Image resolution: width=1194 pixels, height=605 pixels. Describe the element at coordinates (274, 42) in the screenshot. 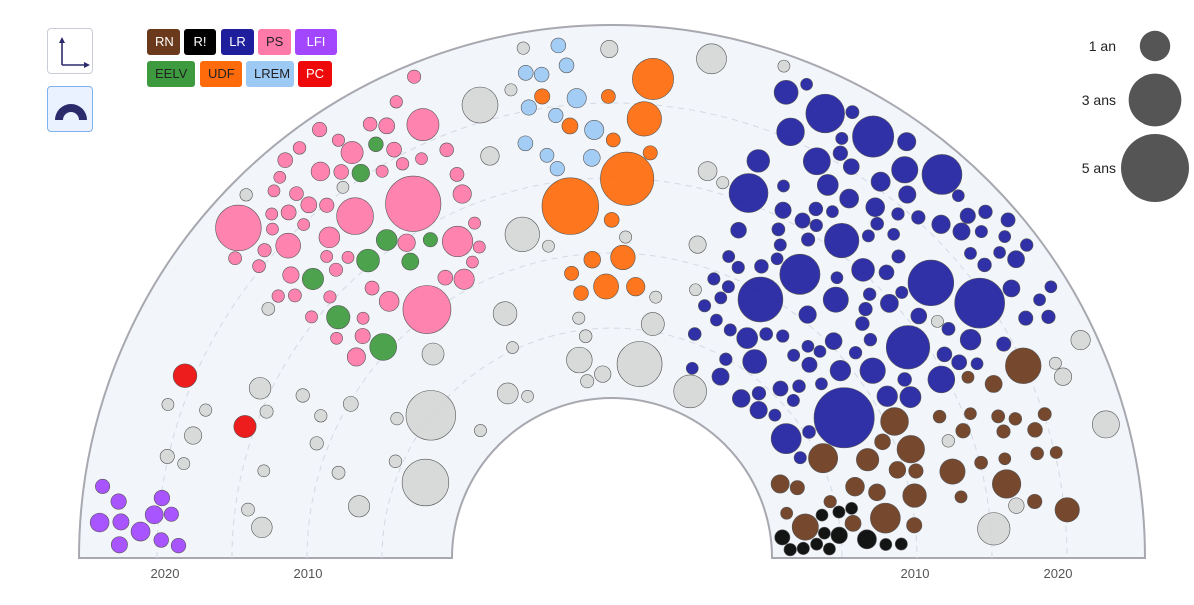

I see `legend-item-ps: PS` at that location.